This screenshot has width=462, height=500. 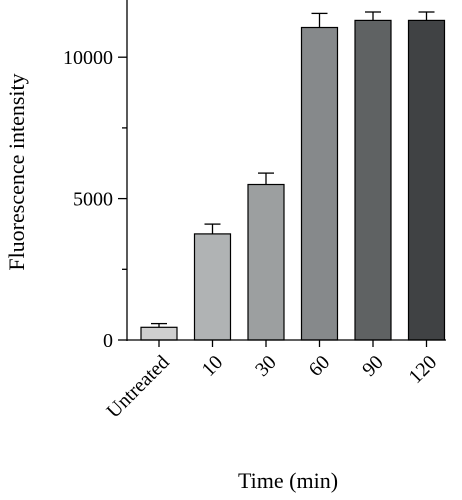 What do you see at coordinates (288, 480) in the screenshot?
I see `x-axis-title: Time (min)` at bounding box center [288, 480].